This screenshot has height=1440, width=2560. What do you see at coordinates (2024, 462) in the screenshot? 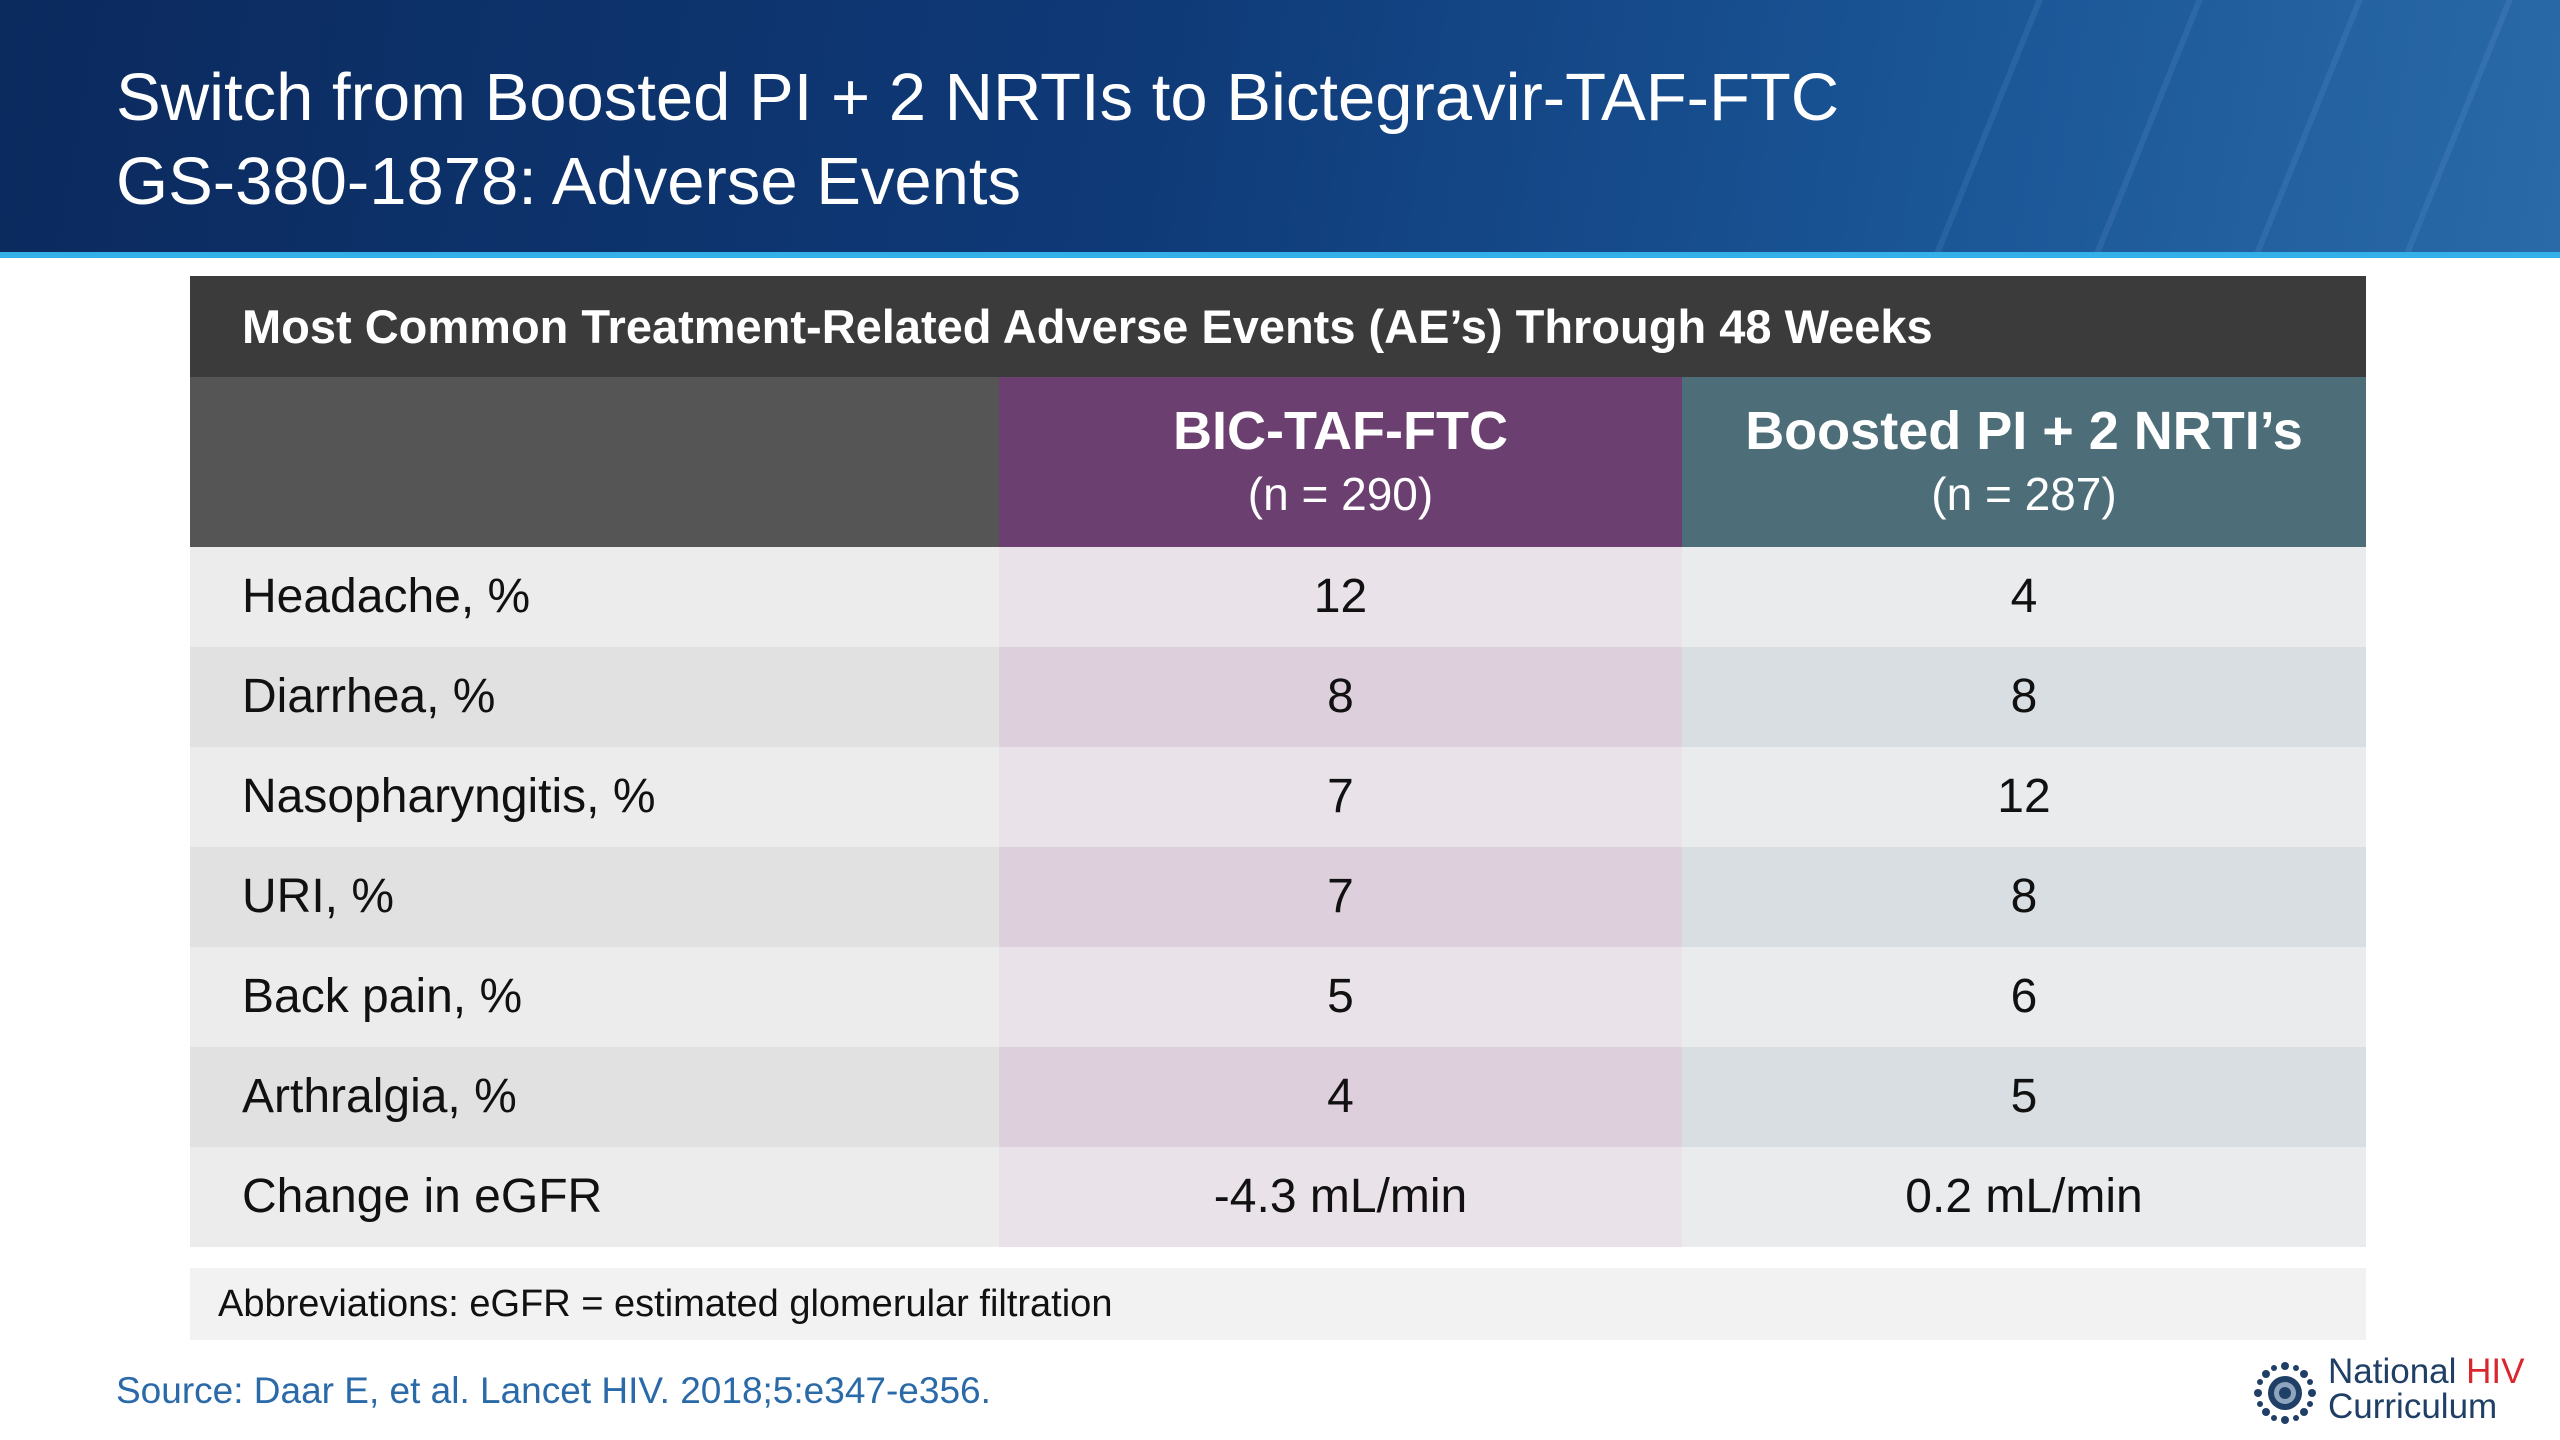
I see `column-header-boosted-pi: Boosted PI + 2 NRTI’s (n = 287)` at bounding box center [2024, 462].